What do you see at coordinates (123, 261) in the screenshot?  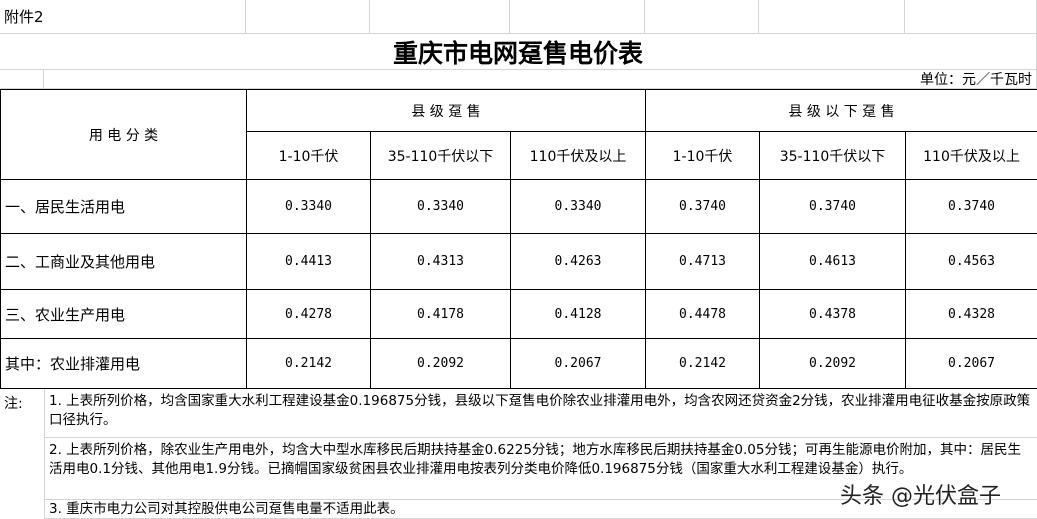 I see `row-label: 二、工商业及其他用电` at bounding box center [123, 261].